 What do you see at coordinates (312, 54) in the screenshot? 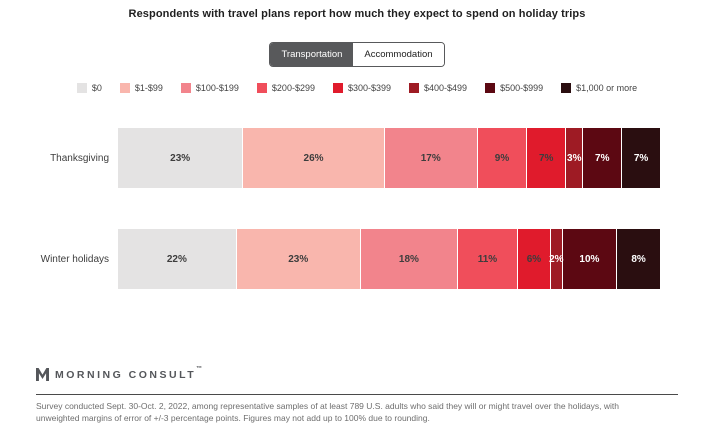
I see `toggle-option-transportation: Transportation` at bounding box center [312, 54].